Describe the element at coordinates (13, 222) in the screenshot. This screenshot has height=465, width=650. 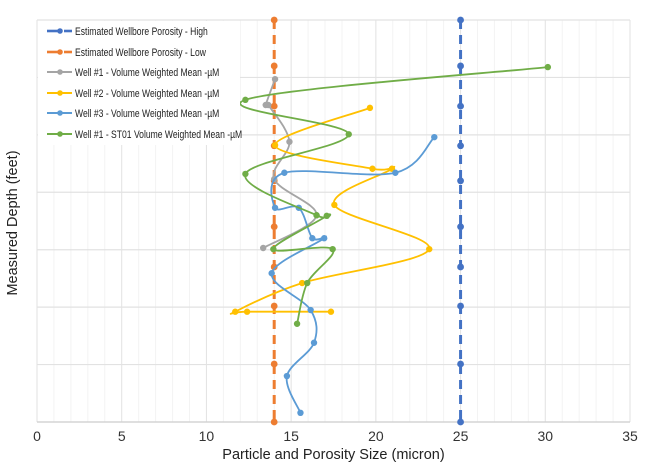
I see `y-axis-title: Measured Depth (feet)` at that location.